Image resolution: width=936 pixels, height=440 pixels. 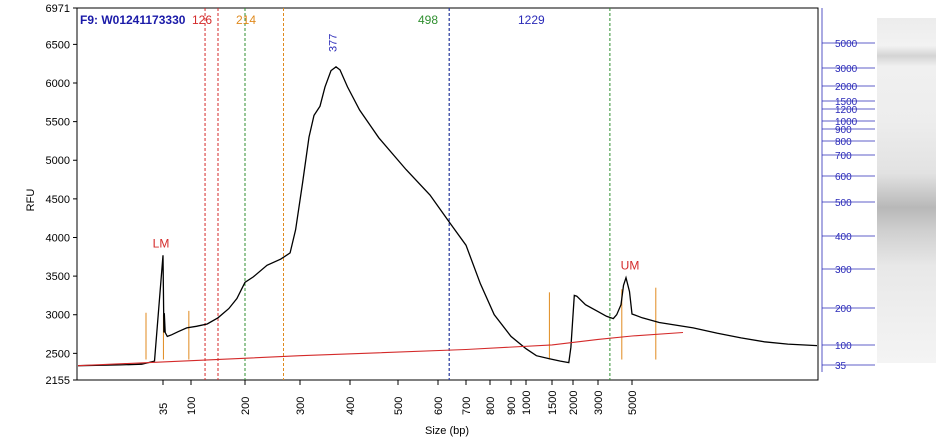 I want to click on ladder-label: 200, so click(x=843, y=309).